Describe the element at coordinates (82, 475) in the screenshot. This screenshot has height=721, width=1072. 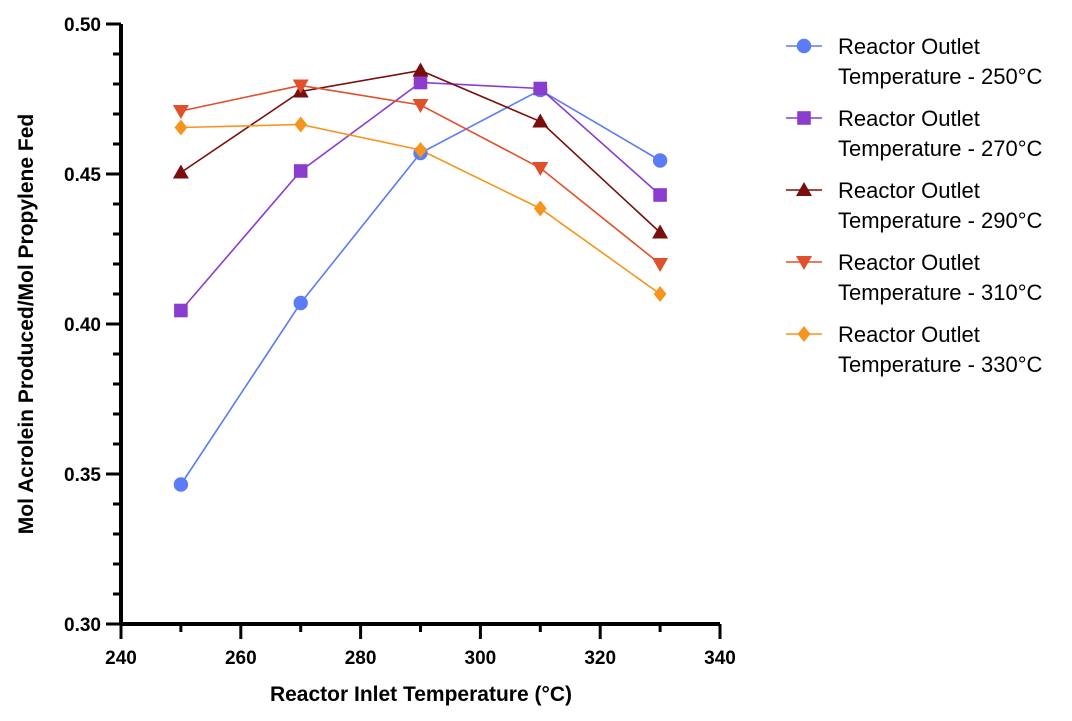
I see `y-tick-label: 0.35` at that location.